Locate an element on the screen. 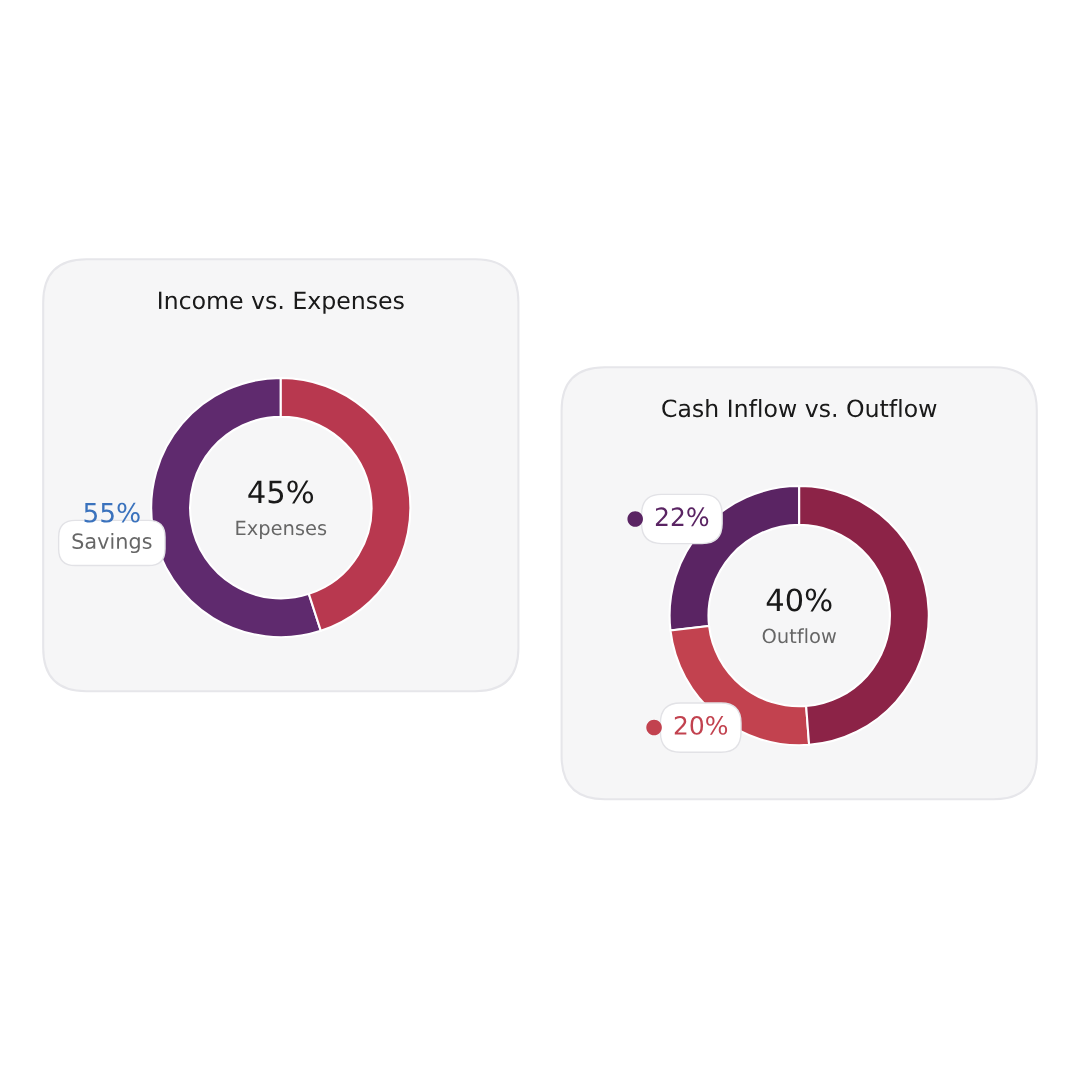 Image resolution: width=1080 pixels, height=1080 pixels. slice-label: Savings is located at coordinates (112, 543).